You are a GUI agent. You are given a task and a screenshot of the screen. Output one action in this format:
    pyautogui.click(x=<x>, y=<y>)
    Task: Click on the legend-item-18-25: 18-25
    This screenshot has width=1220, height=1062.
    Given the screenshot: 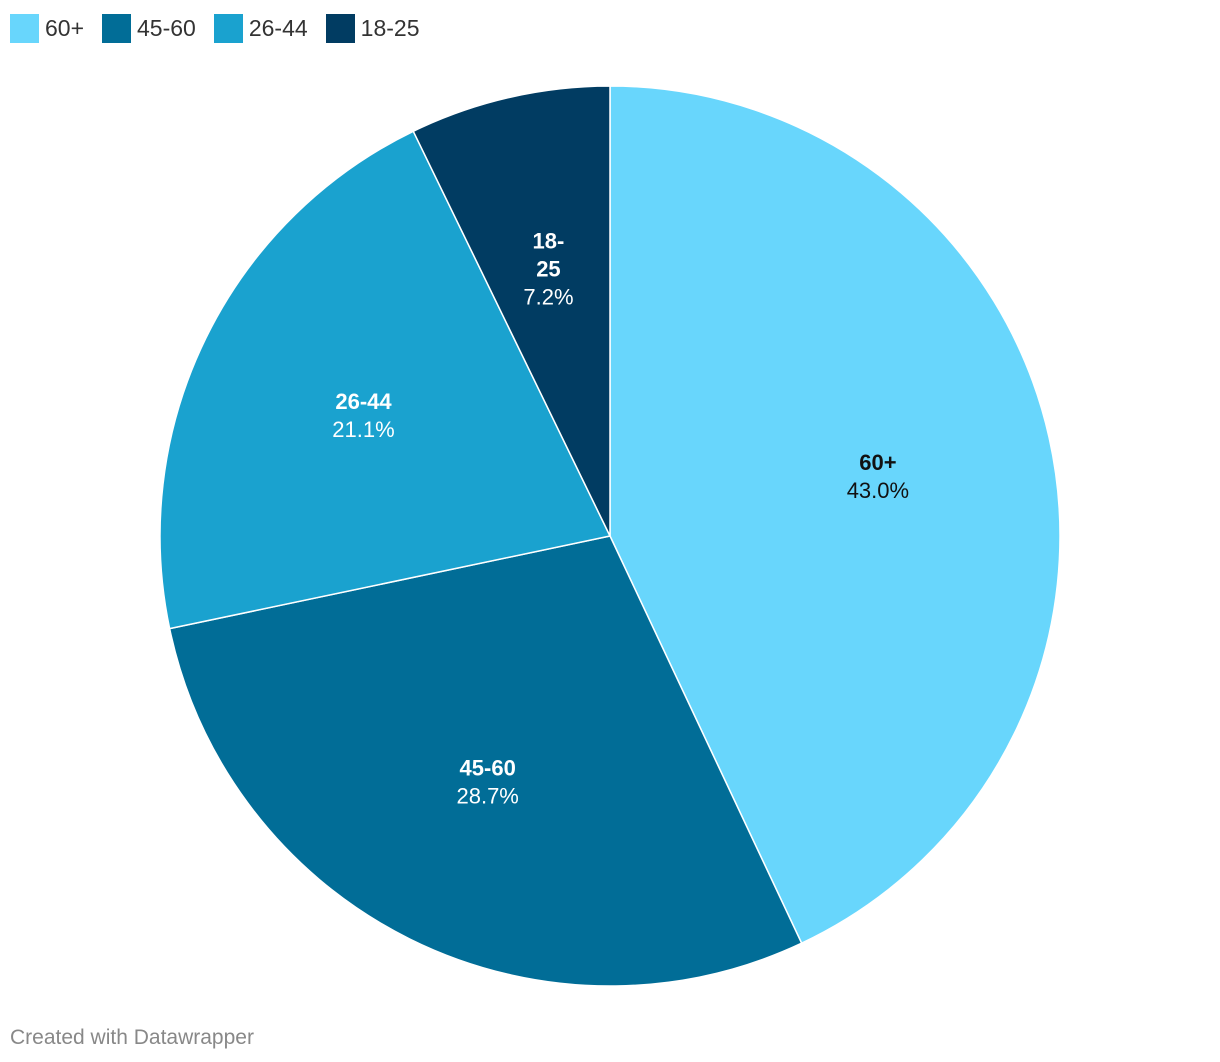 What is the action you would take?
    pyautogui.click(x=372, y=28)
    